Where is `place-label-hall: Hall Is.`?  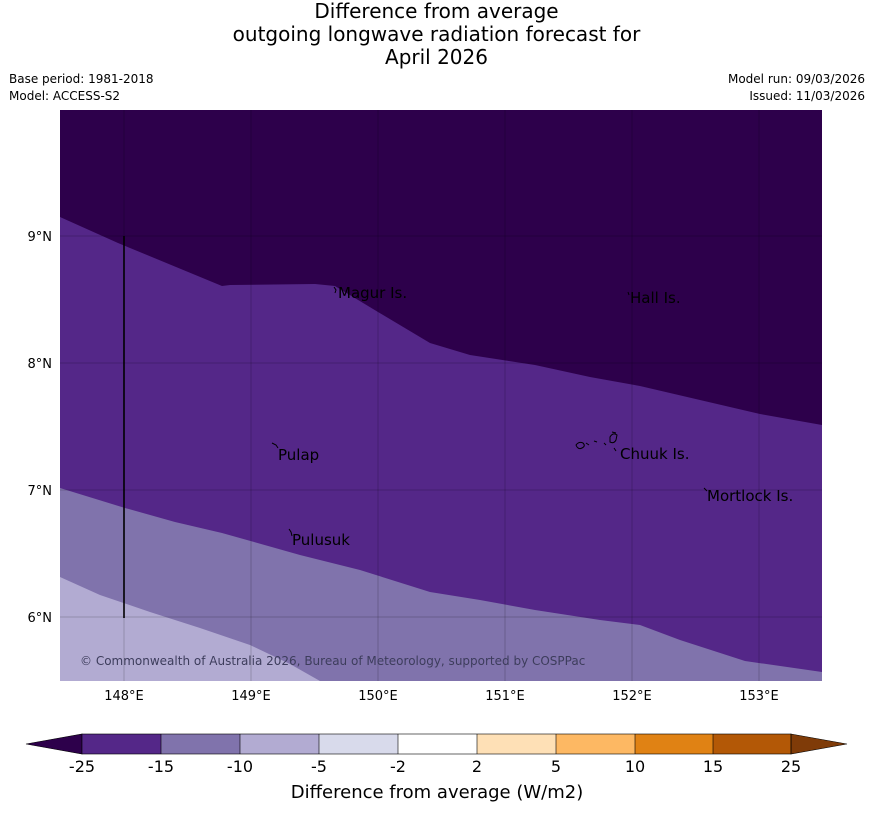
place-label-hall: Hall Is. is located at coordinates (655, 298).